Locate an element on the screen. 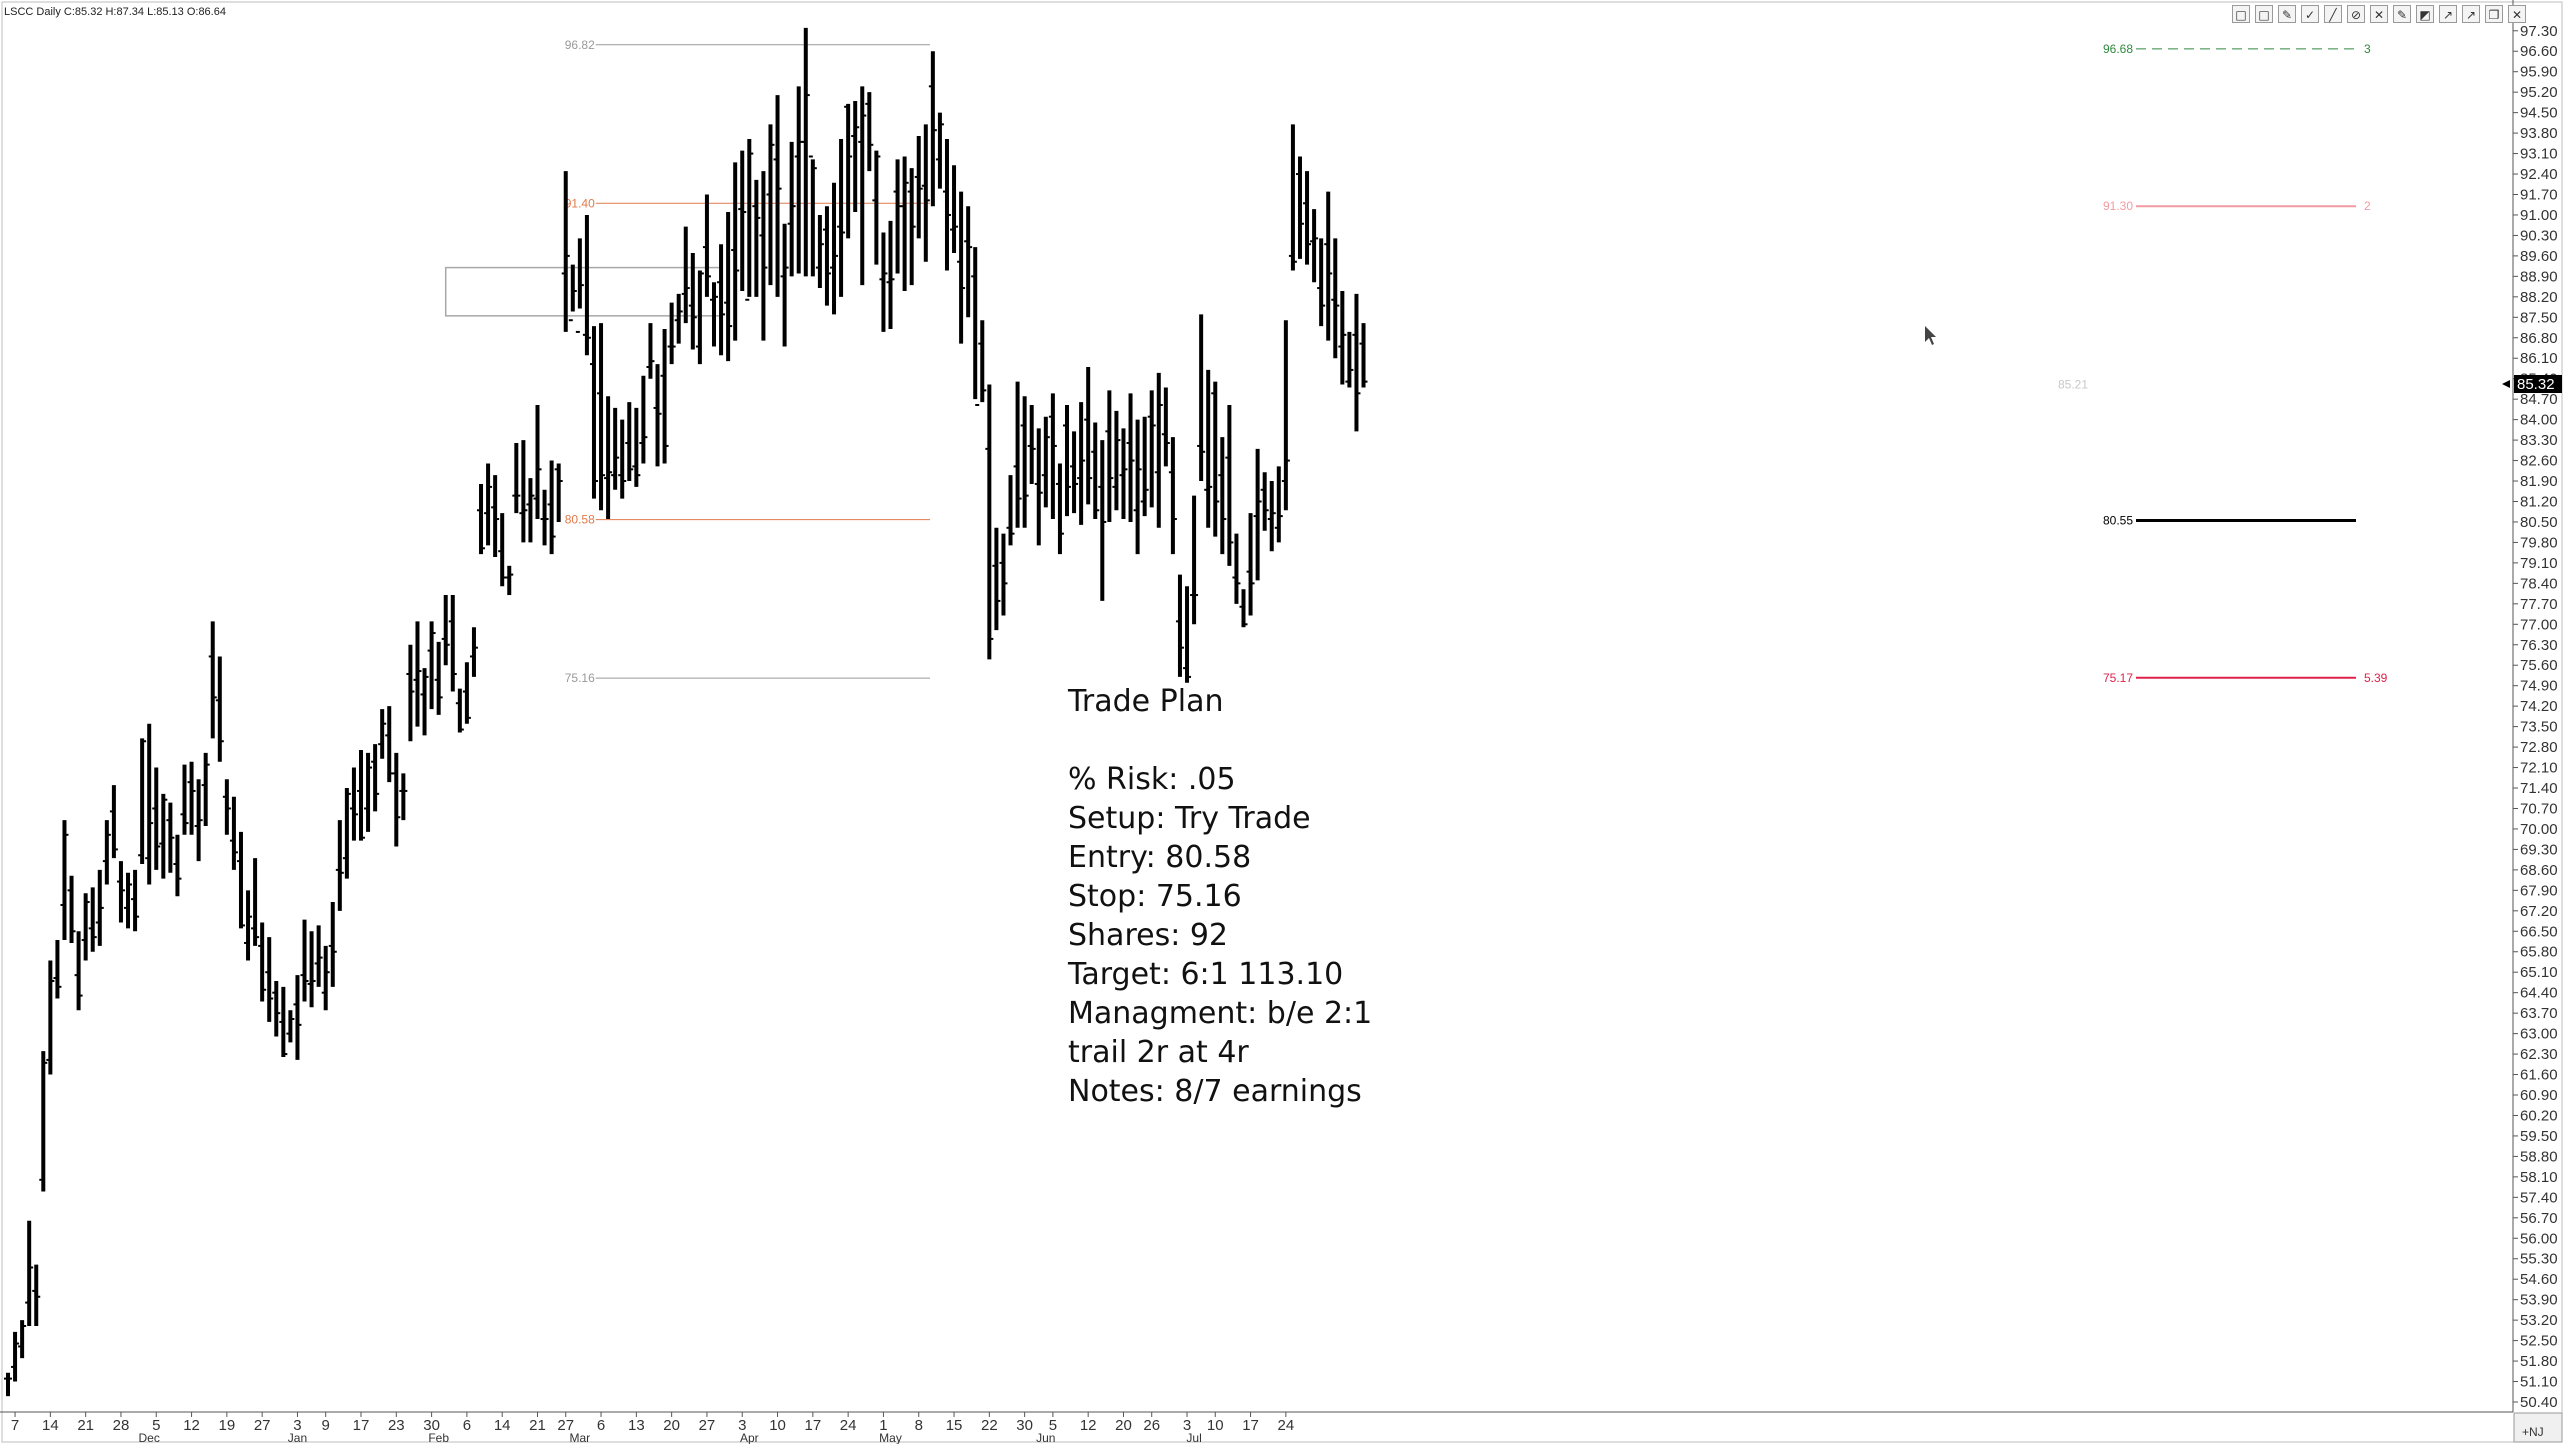 The width and height of the screenshot is (2564, 1444). y-tick-label: 81.20 is located at coordinates (2539, 501).